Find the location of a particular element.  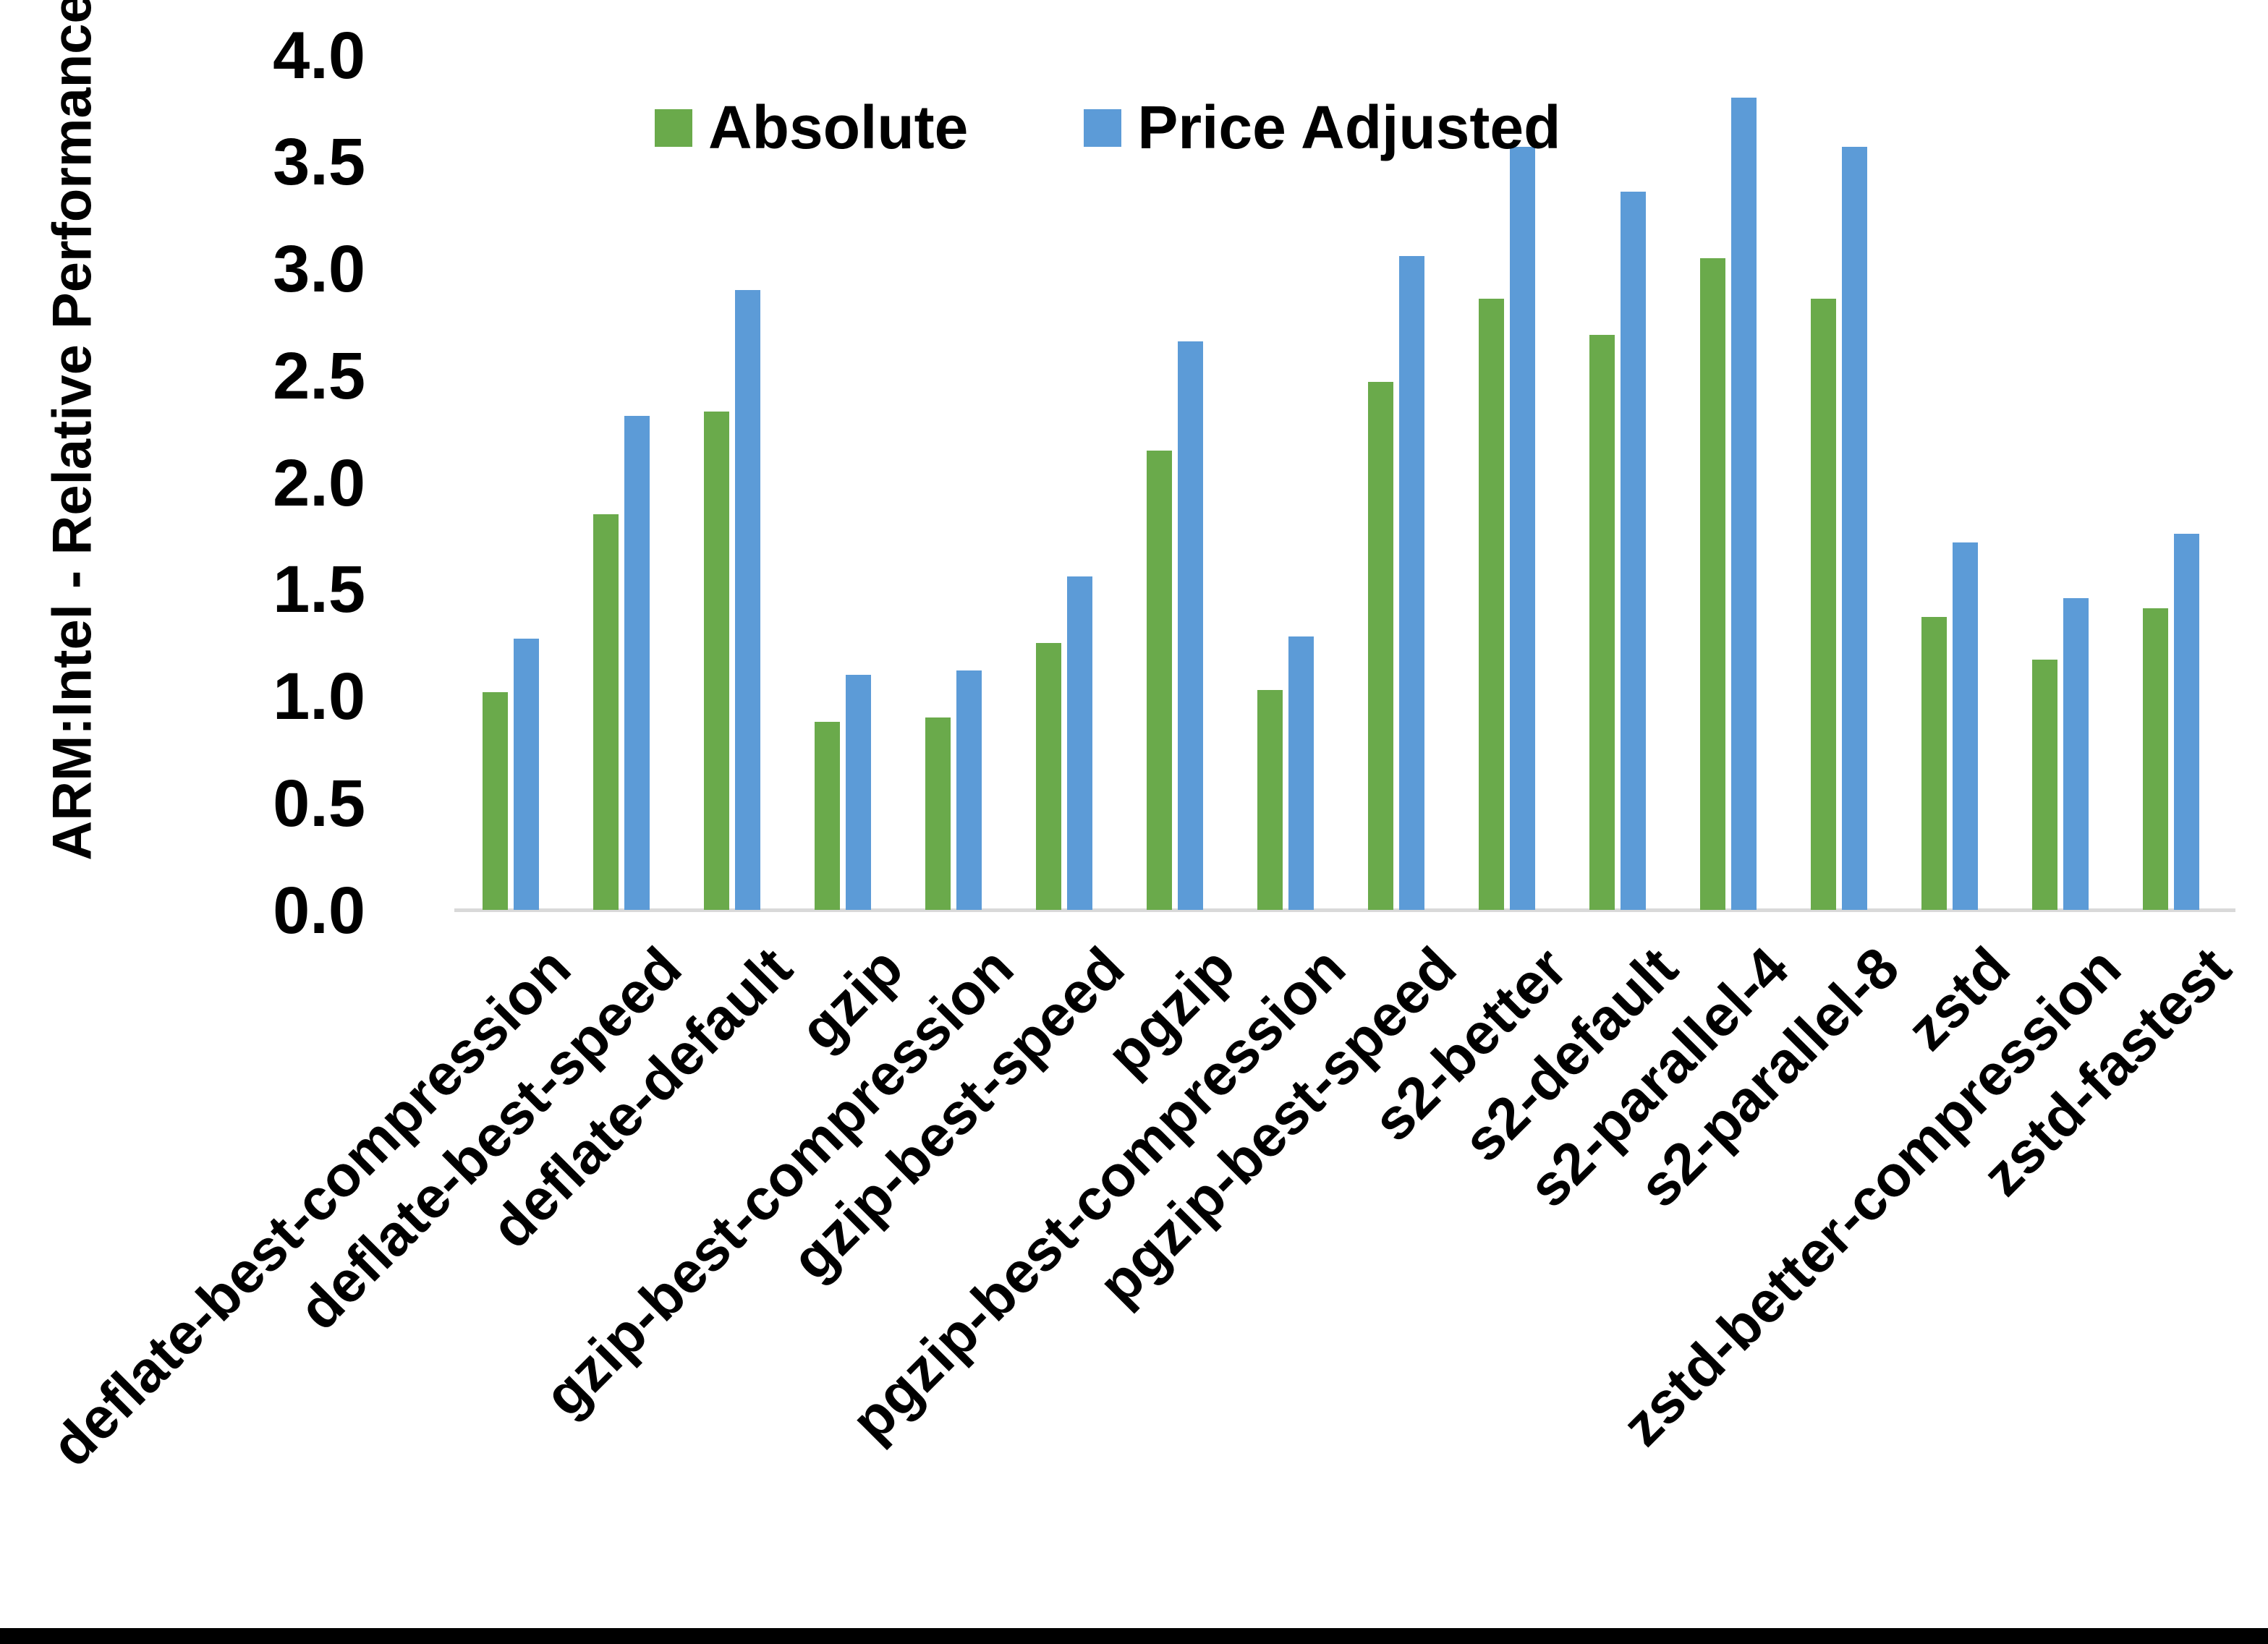

legend-item-price-adjusted: Price Adjusted is located at coordinates (1322, 128).